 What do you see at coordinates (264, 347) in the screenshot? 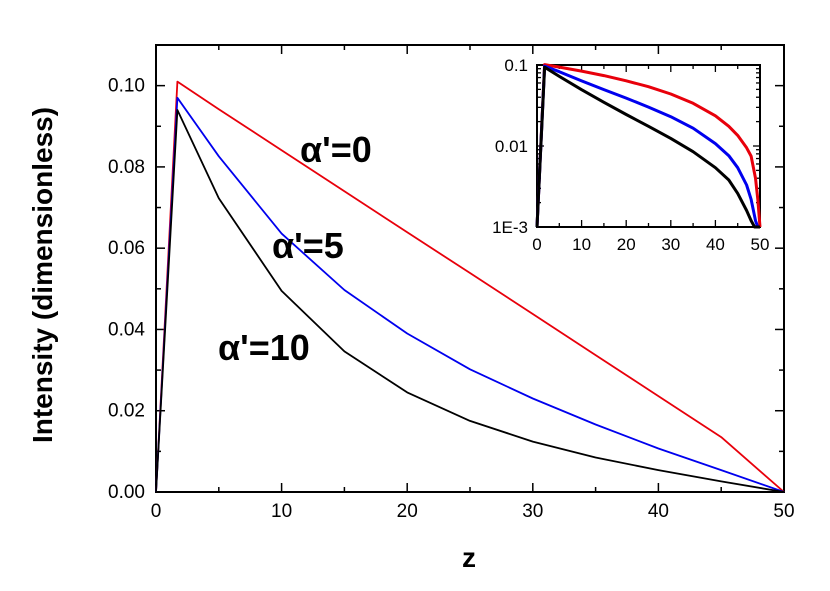
I see `curve-label-alpha-10: α'=10` at bounding box center [264, 347].